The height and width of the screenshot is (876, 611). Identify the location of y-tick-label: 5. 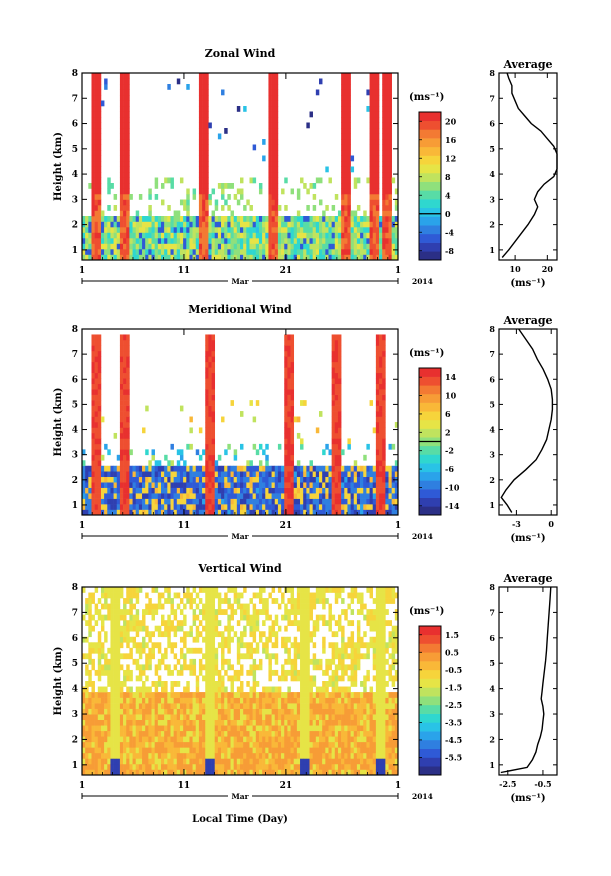
(75, 405).